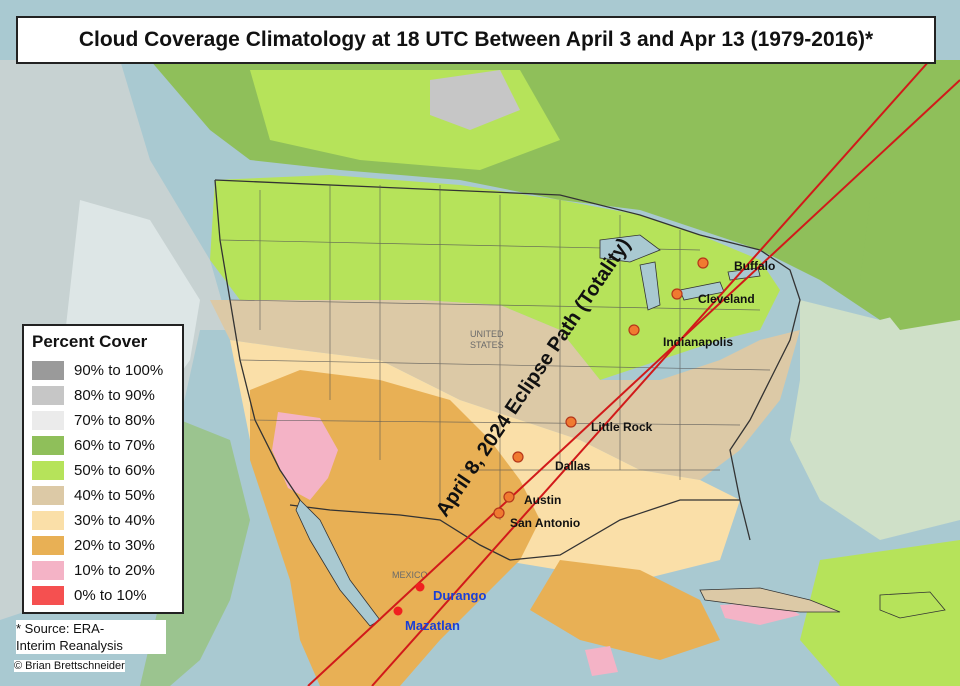 The height and width of the screenshot is (686, 960). Describe the element at coordinates (677, 294) in the screenshot. I see `city-dot-cleveland` at that location.